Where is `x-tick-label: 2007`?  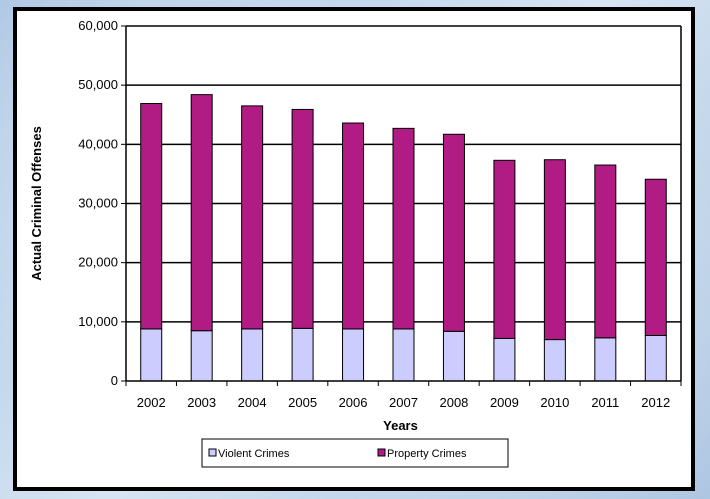 x-tick-label: 2007 is located at coordinates (403, 402).